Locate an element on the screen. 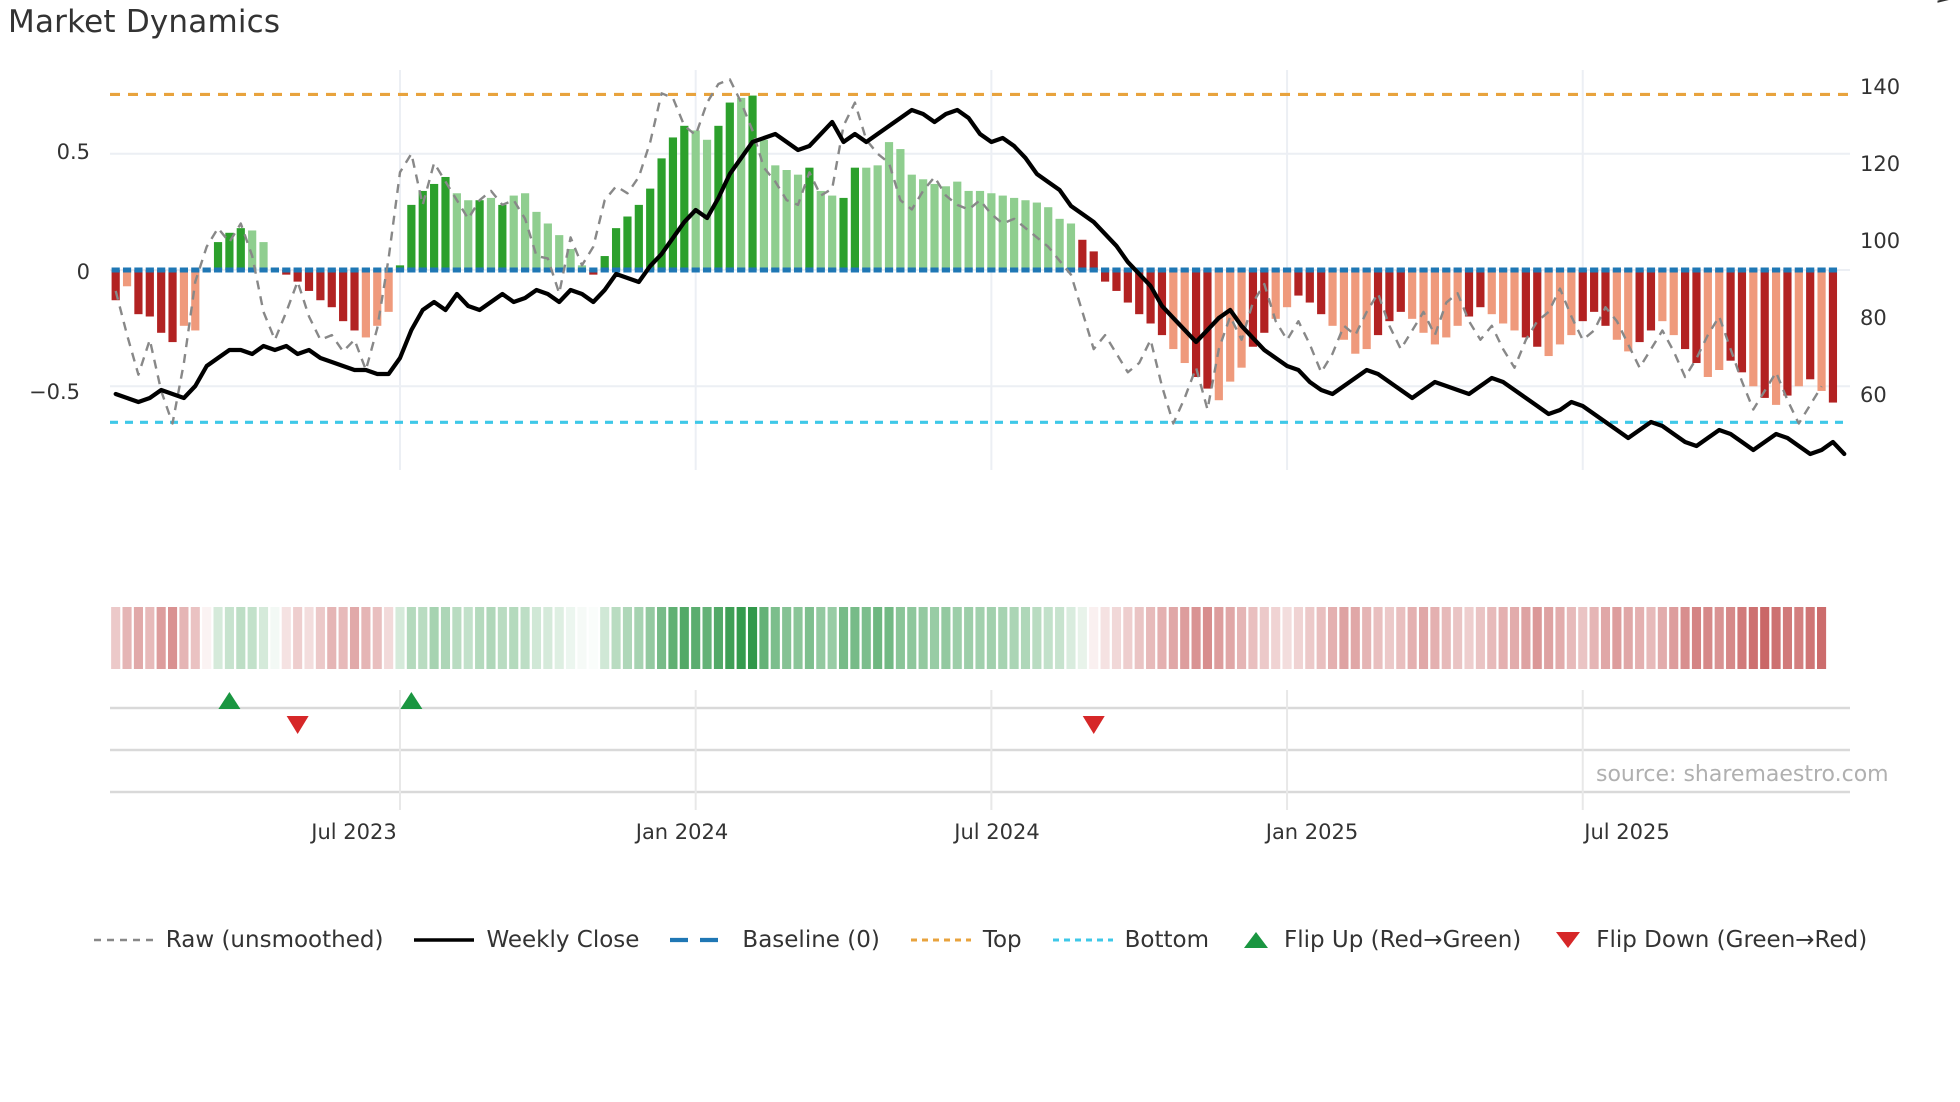 The height and width of the screenshot is (1102, 1960). x-tick-3: Jan 2025 is located at coordinates (1312, 832).